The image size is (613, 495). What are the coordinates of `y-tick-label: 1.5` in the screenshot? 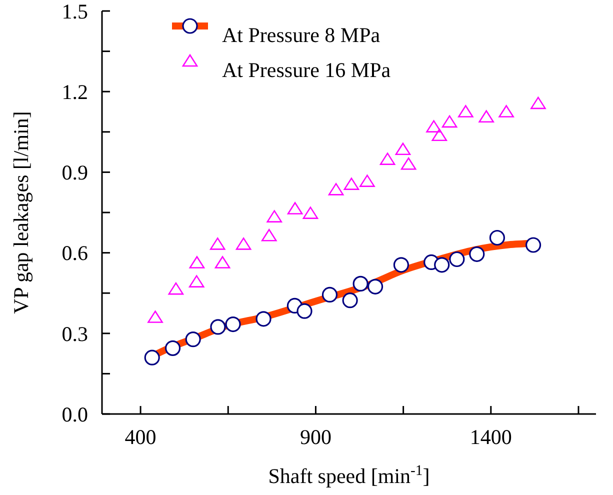 It's located at (75, 12).